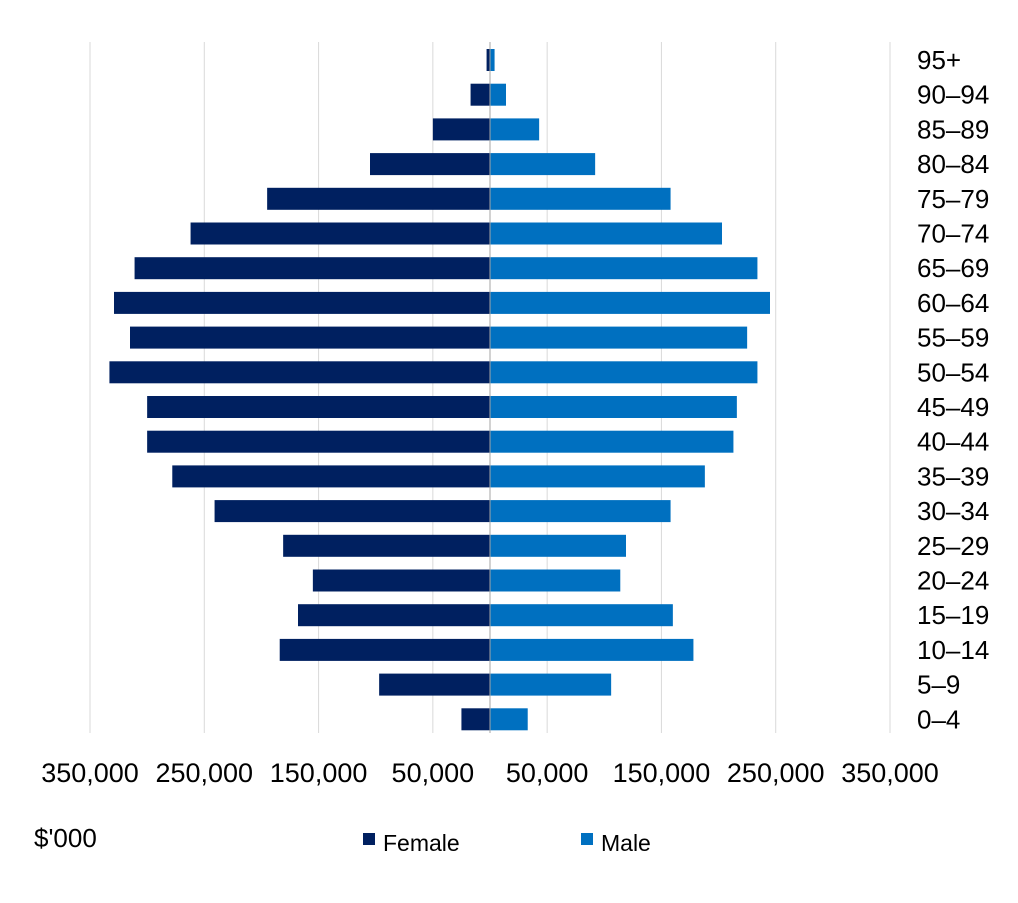 The width and height of the screenshot is (1018, 903). What do you see at coordinates (953, 268) in the screenshot?
I see `category-label-6: 65–69` at bounding box center [953, 268].